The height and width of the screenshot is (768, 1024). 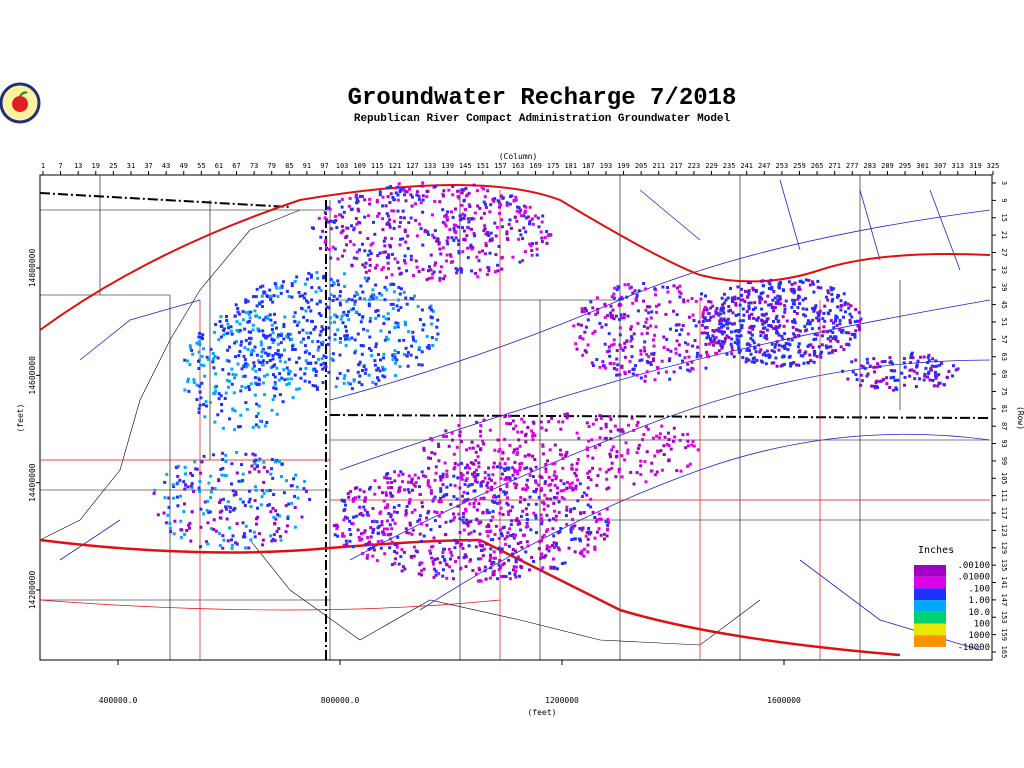 I want to click on column-tick-label: 325, so click(x=993, y=166).